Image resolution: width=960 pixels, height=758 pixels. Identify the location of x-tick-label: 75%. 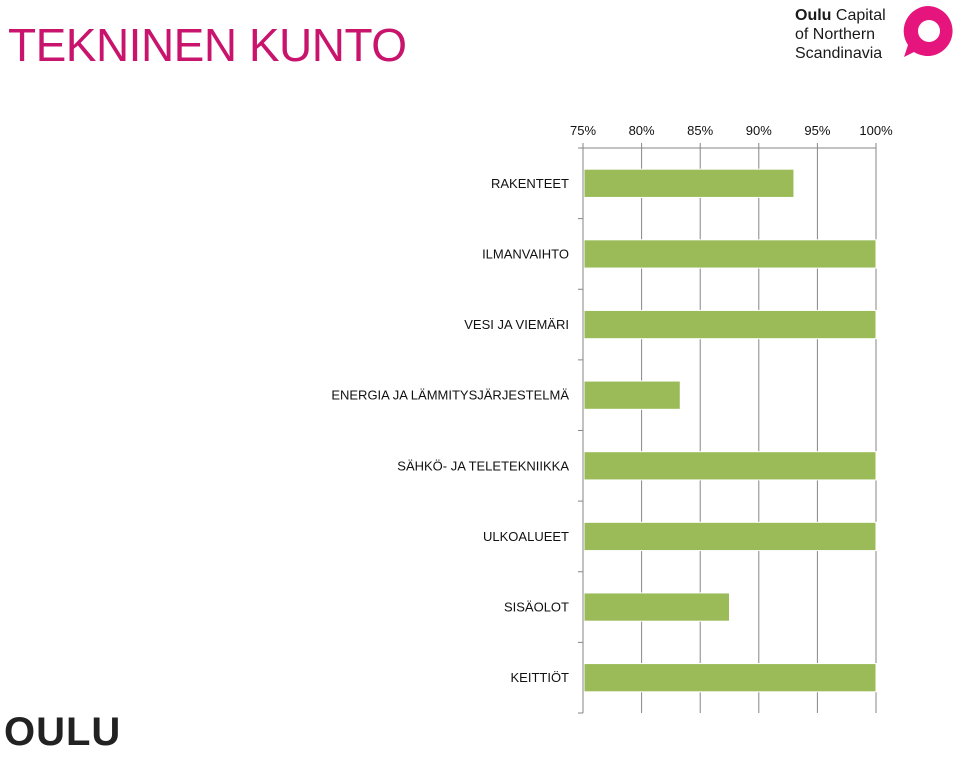
(583, 130).